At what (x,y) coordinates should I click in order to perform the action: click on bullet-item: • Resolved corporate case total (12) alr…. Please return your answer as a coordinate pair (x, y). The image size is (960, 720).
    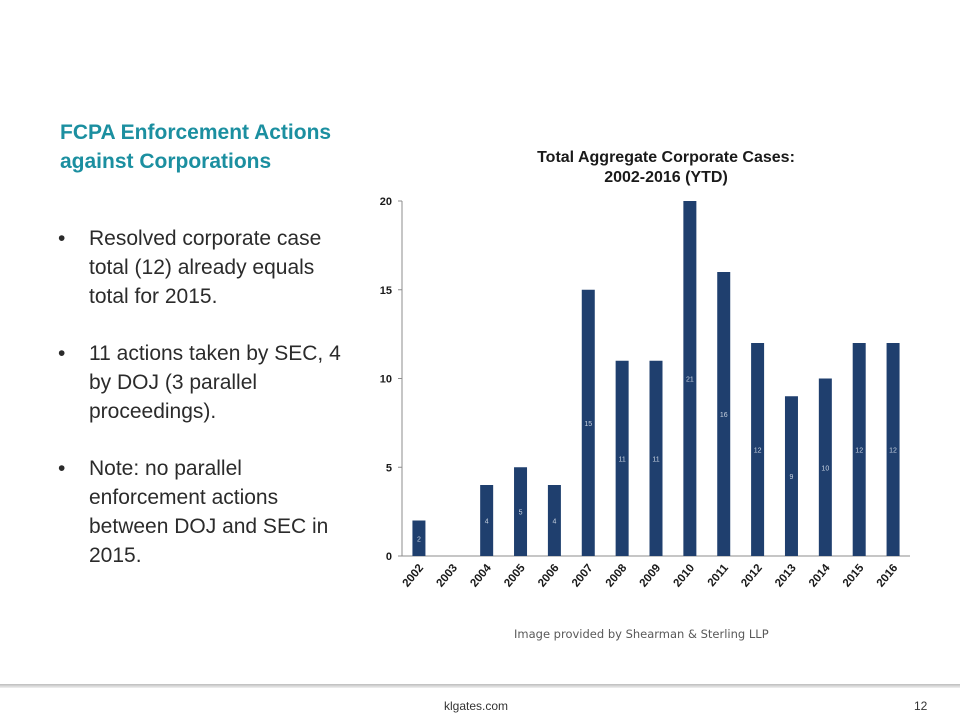
    Looking at the image, I should click on (208, 267).